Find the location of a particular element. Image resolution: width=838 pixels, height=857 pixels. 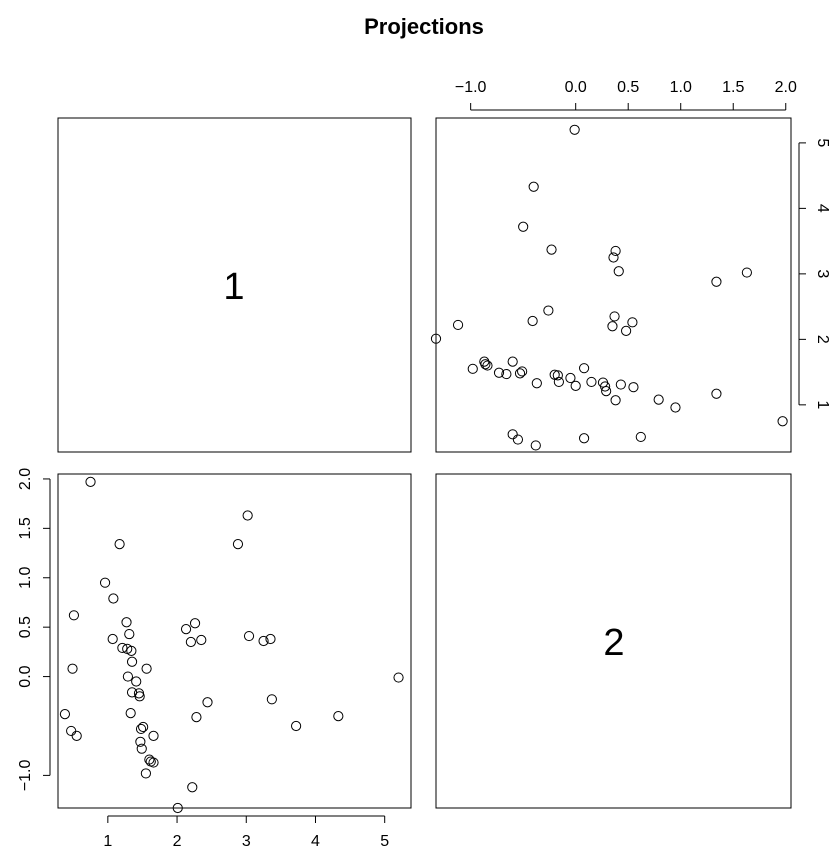

top-tick-label: 1.5 is located at coordinates (733, 87).